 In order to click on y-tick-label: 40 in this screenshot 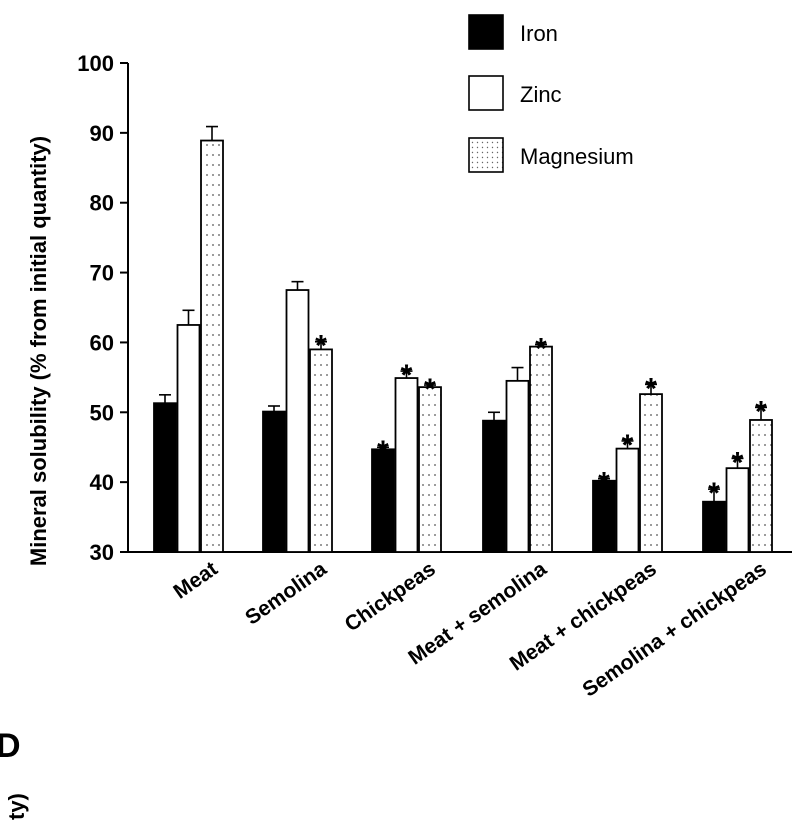, I will do `click(102, 482)`.